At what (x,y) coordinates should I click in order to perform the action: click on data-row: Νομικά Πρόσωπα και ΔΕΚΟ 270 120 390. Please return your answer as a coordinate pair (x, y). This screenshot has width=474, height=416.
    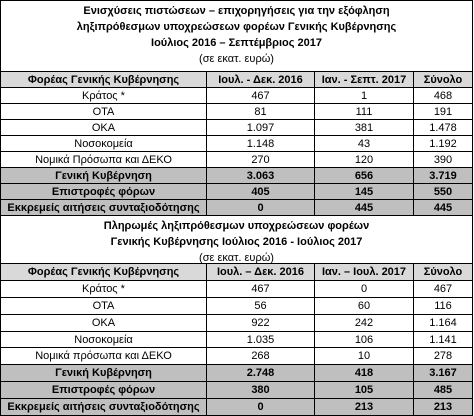
    Looking at the image, I should click on (236, 159).